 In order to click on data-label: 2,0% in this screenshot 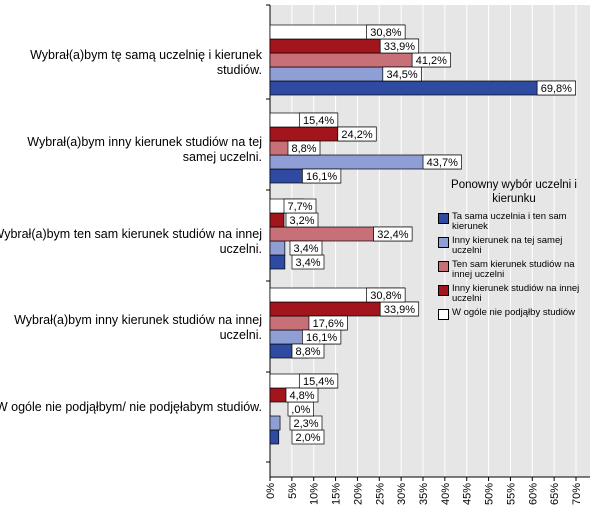, I will do `click(307, 438)`.